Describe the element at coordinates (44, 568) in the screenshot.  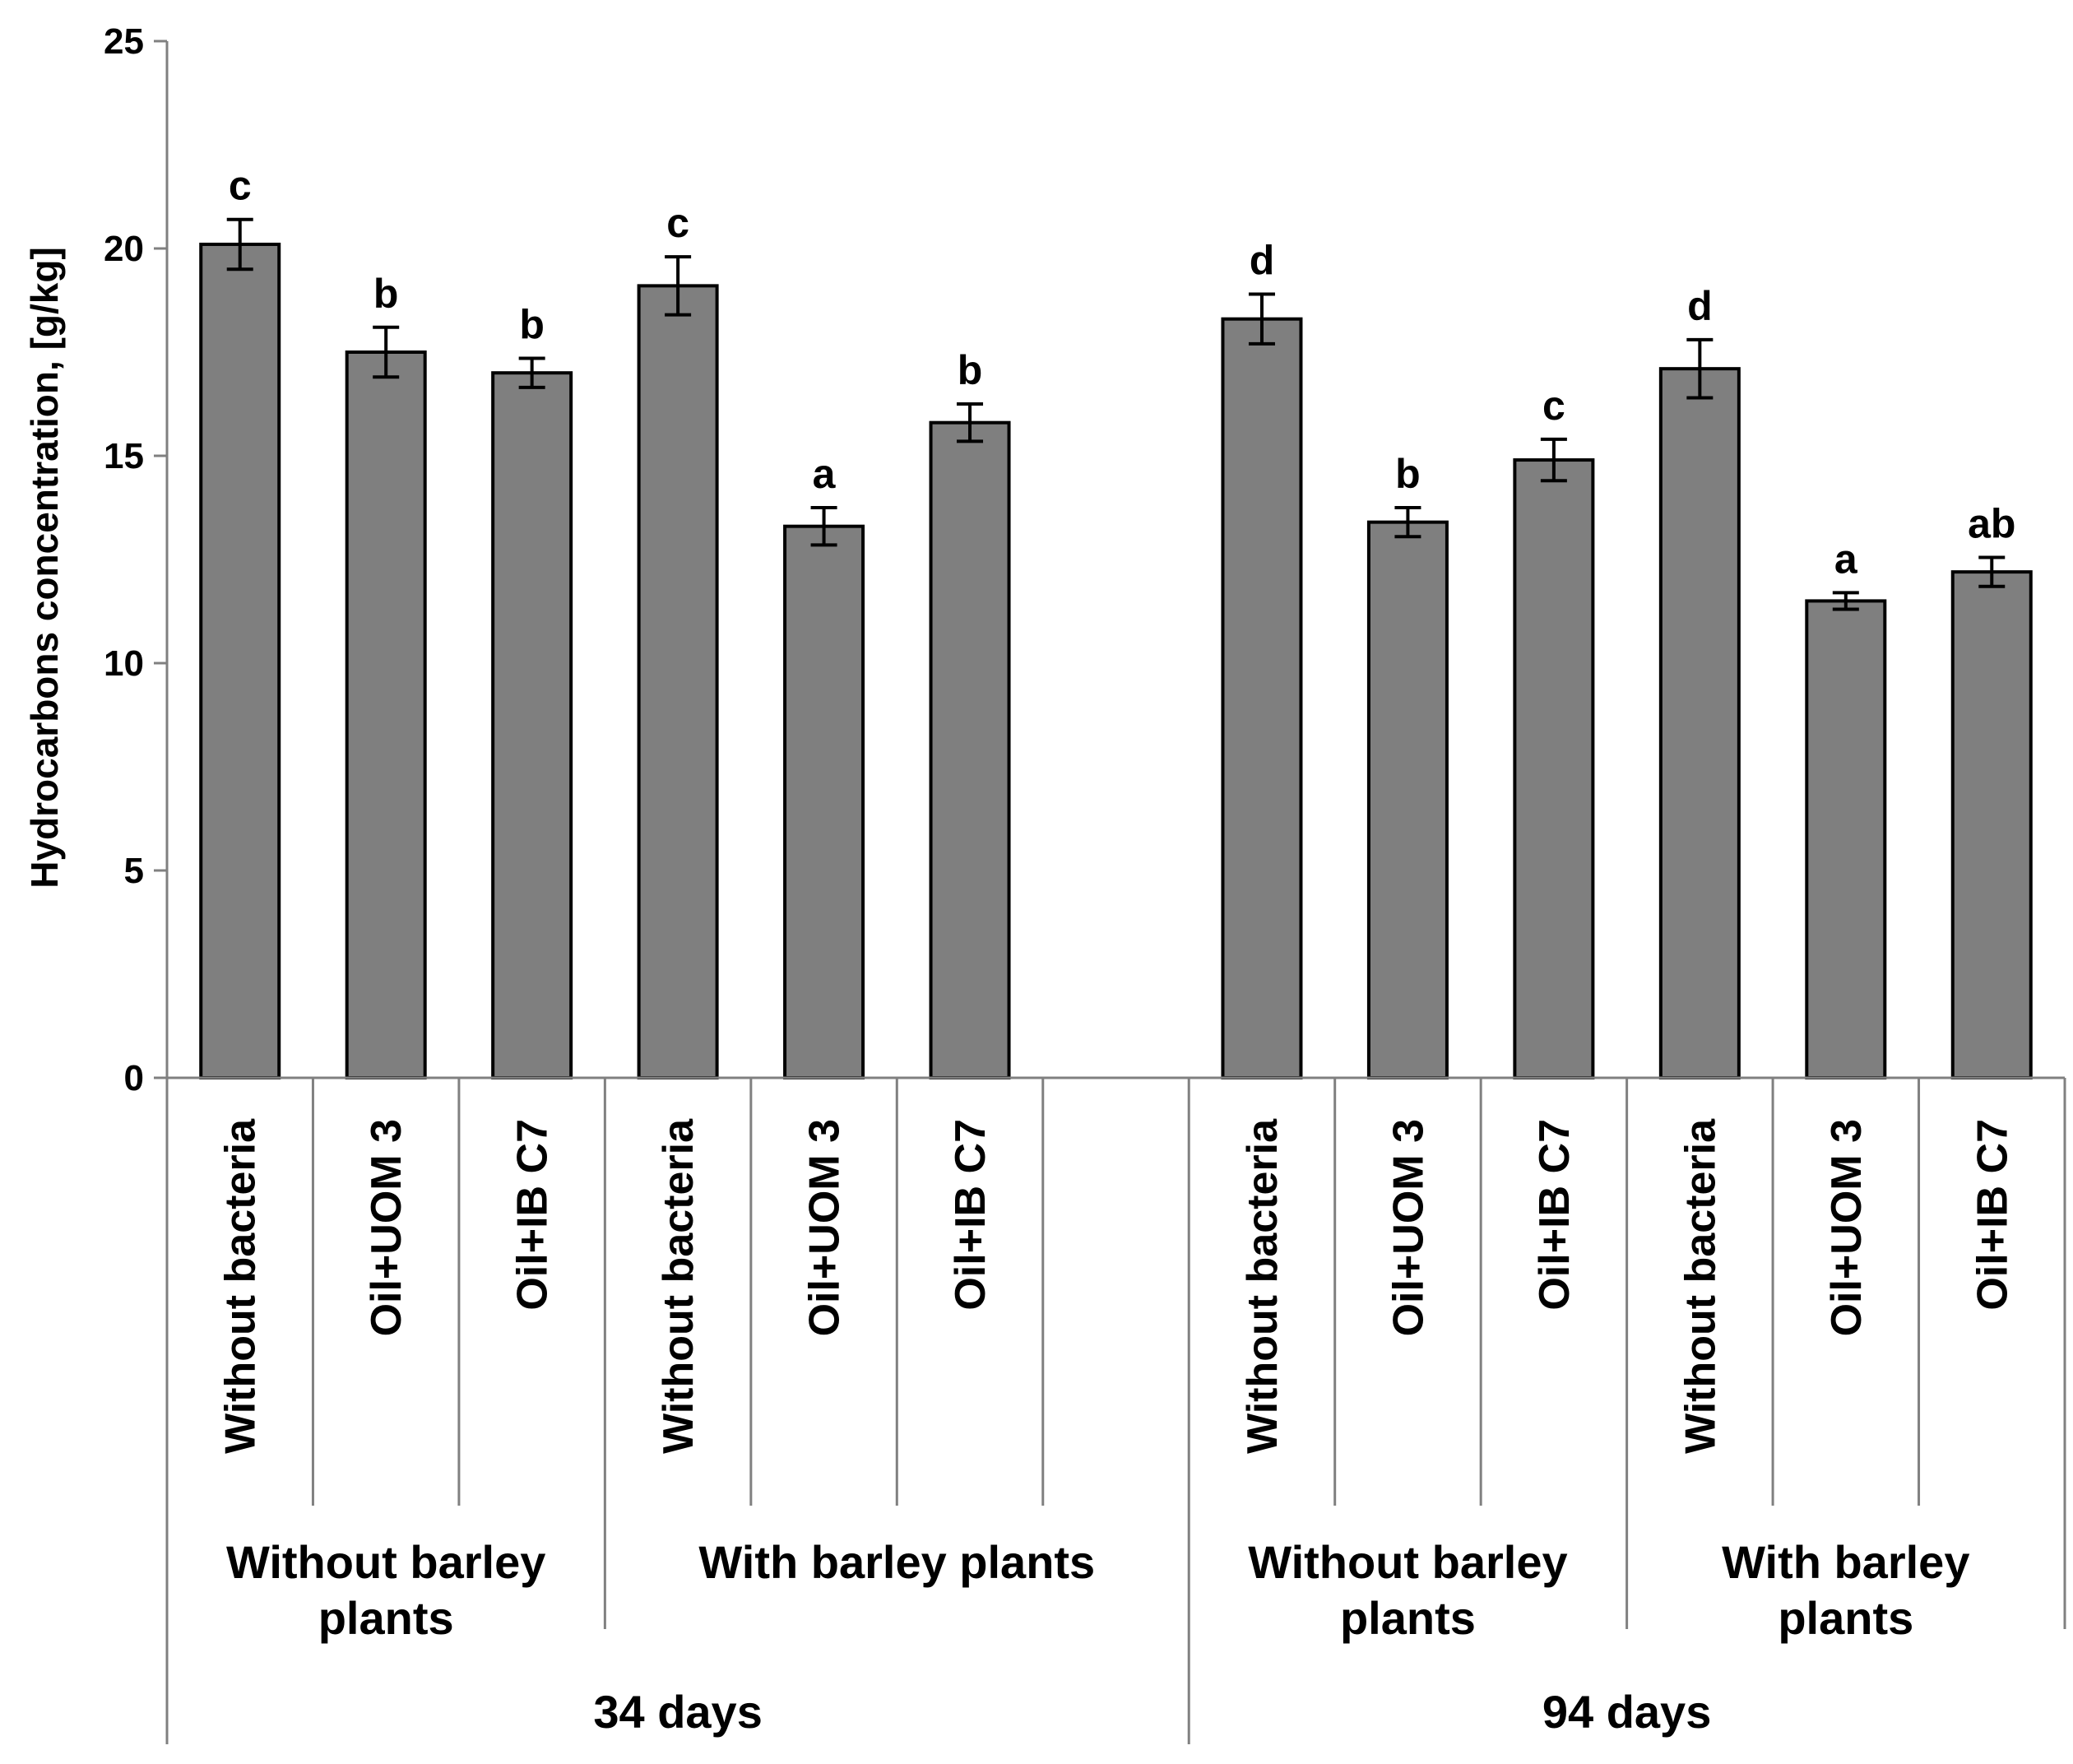
I see `y-axis-title: Hydrocarbons concentration, [g/kg]` at that location.